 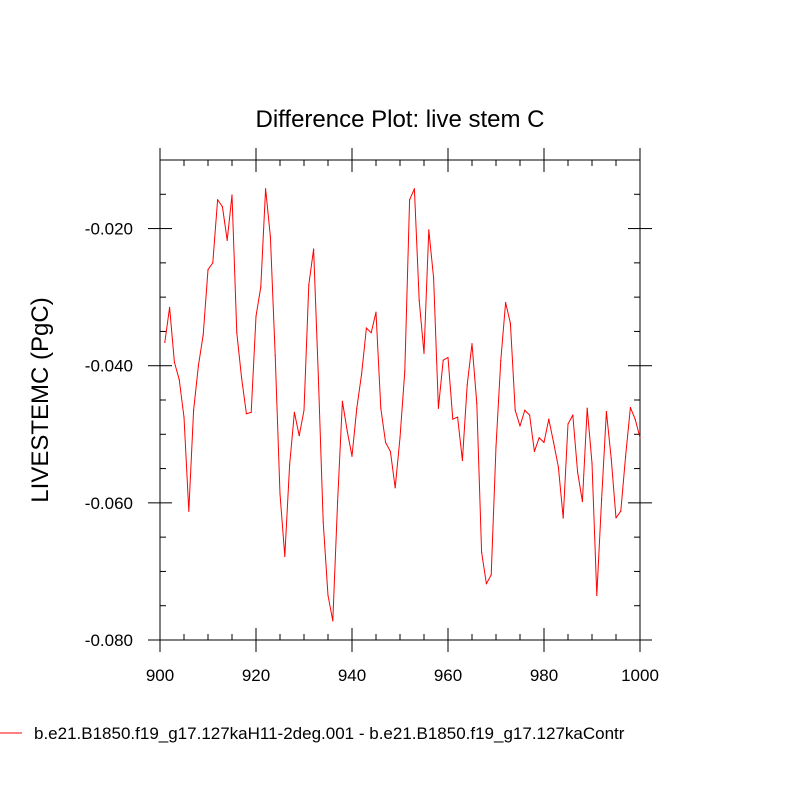 What do you see at coordinates (400, 119) in the screenshot?
I see `chart-title: Difference Plot: live stem C` at bounding box center [400, 119].